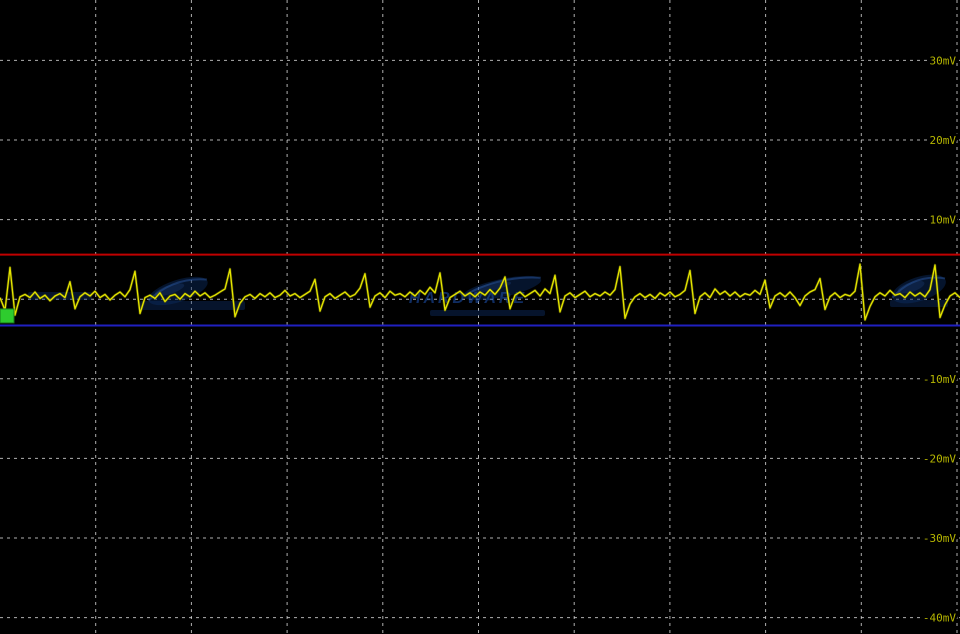 The width and height of the screenshot is (960, 634). What do you see at coordinates (943, 140) in the screenshot?
I see `y-axis-label: 20mV` at bounding box center [943, 140].